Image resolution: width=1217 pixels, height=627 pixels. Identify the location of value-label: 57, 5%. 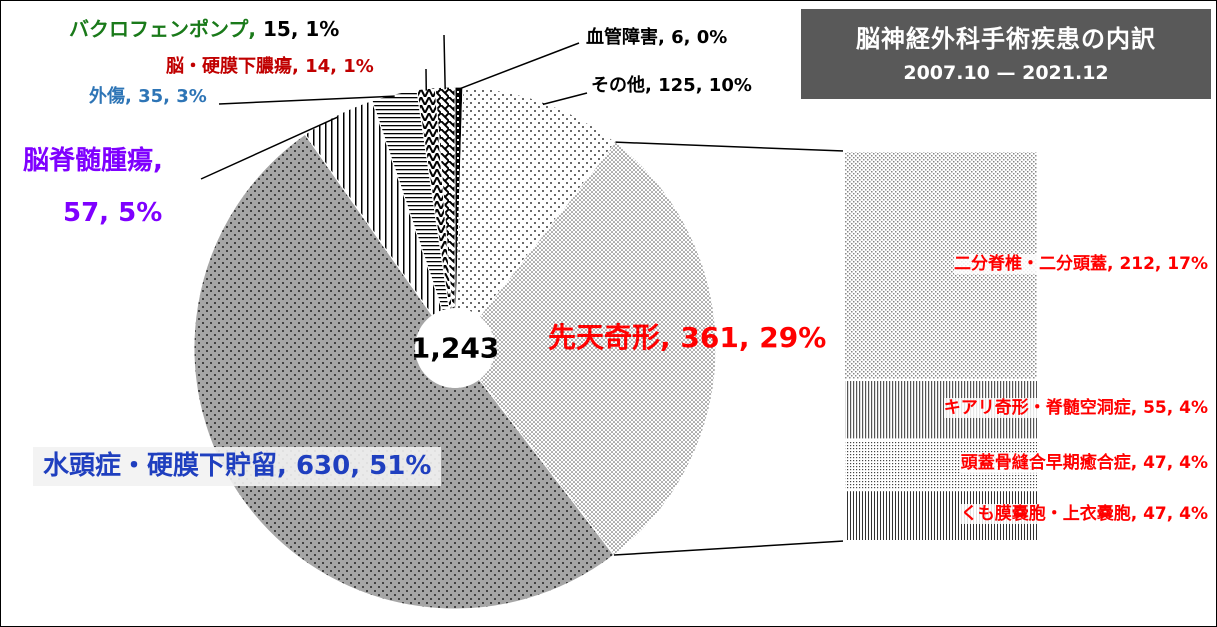
(113, 213).